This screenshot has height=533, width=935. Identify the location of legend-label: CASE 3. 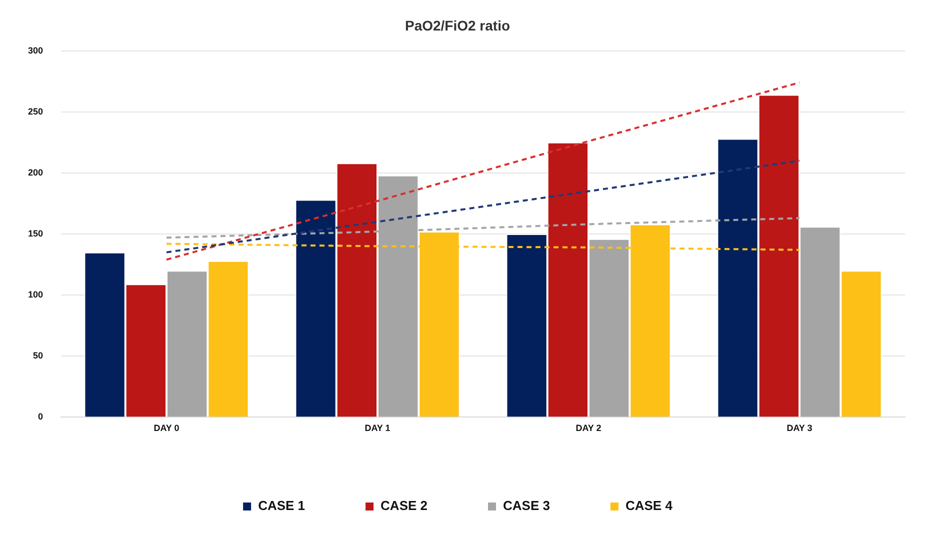
(526, 506).